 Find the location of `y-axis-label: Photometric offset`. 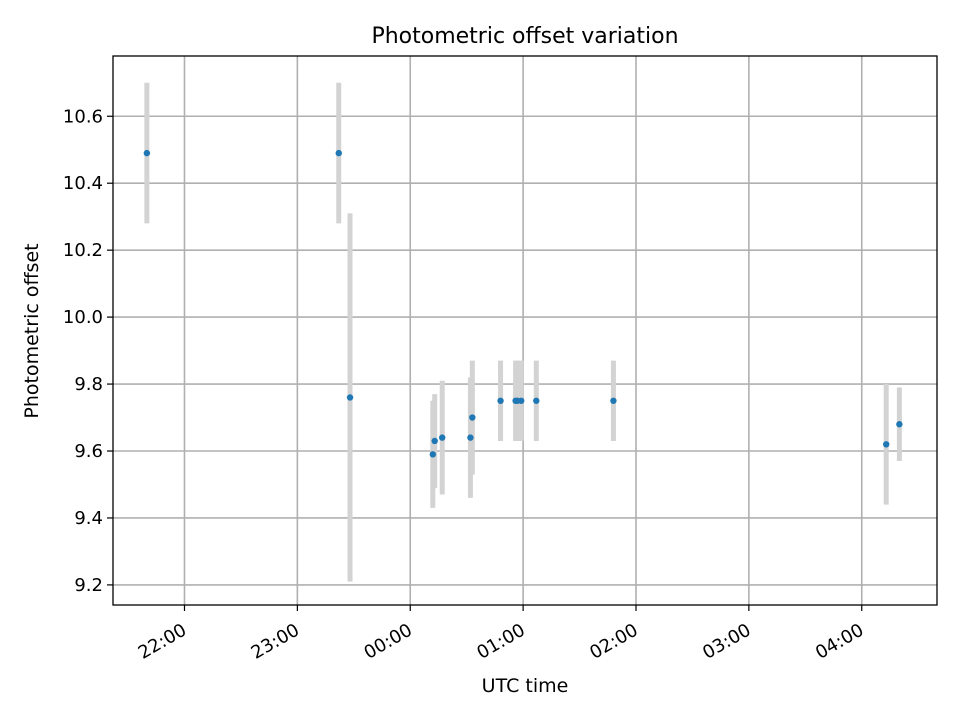

y-axis-label: Photometric offset is located at coordinates (32, 330).